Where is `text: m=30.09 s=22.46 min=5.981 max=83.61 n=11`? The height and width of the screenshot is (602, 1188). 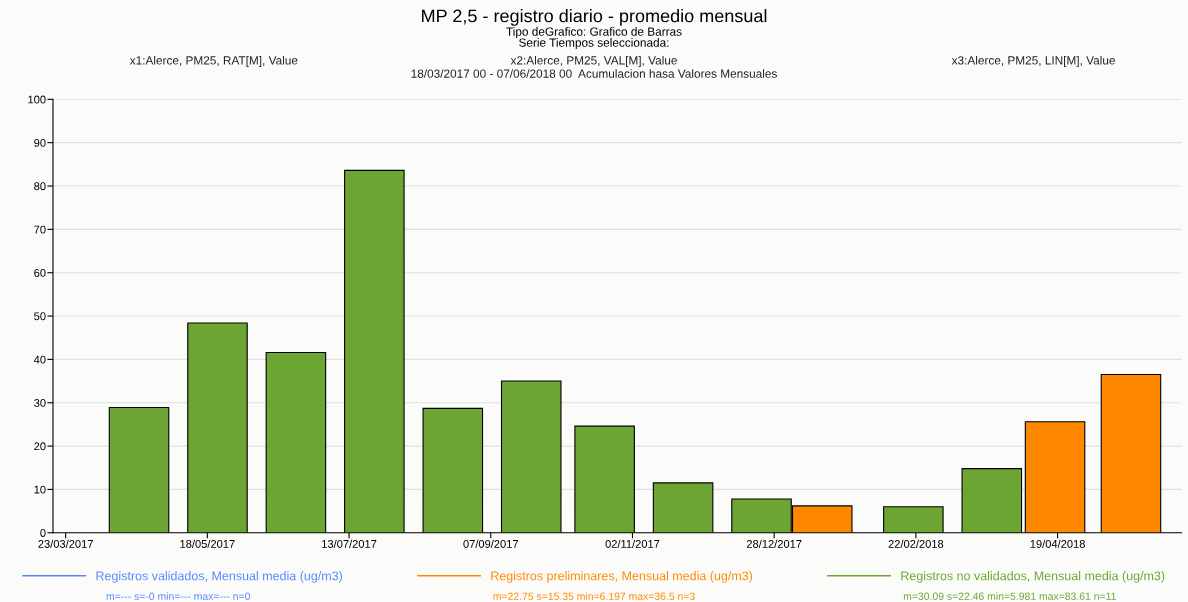
text: m=30.09 s=22.46 min=5.981 max=83.61 n=11 is located at coordinates (1009, 596).